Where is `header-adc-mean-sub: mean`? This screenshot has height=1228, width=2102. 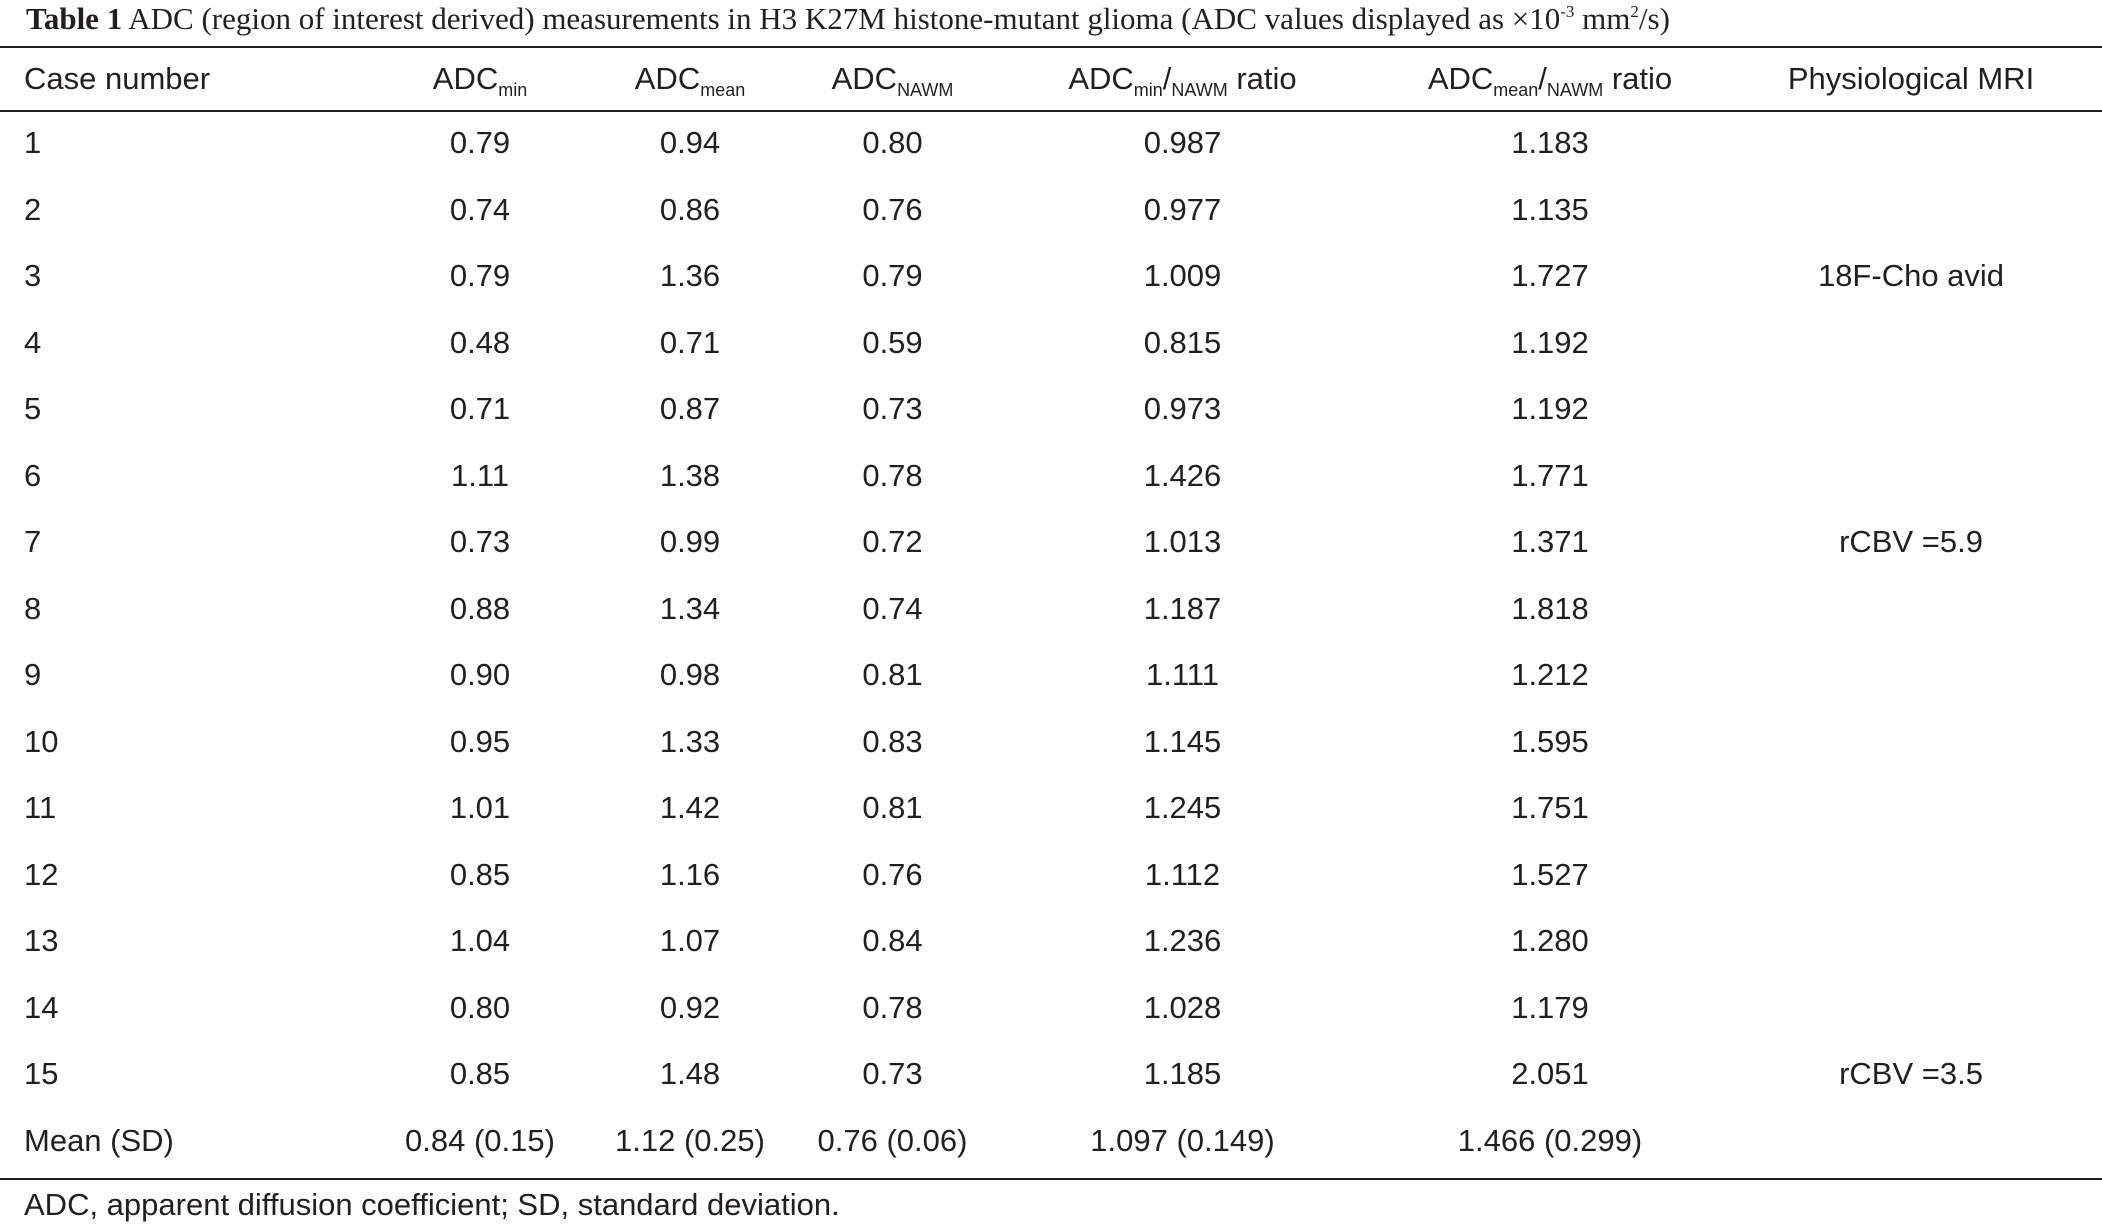 header-adc-mean-sub: mean is located at coordinates (723, 90).